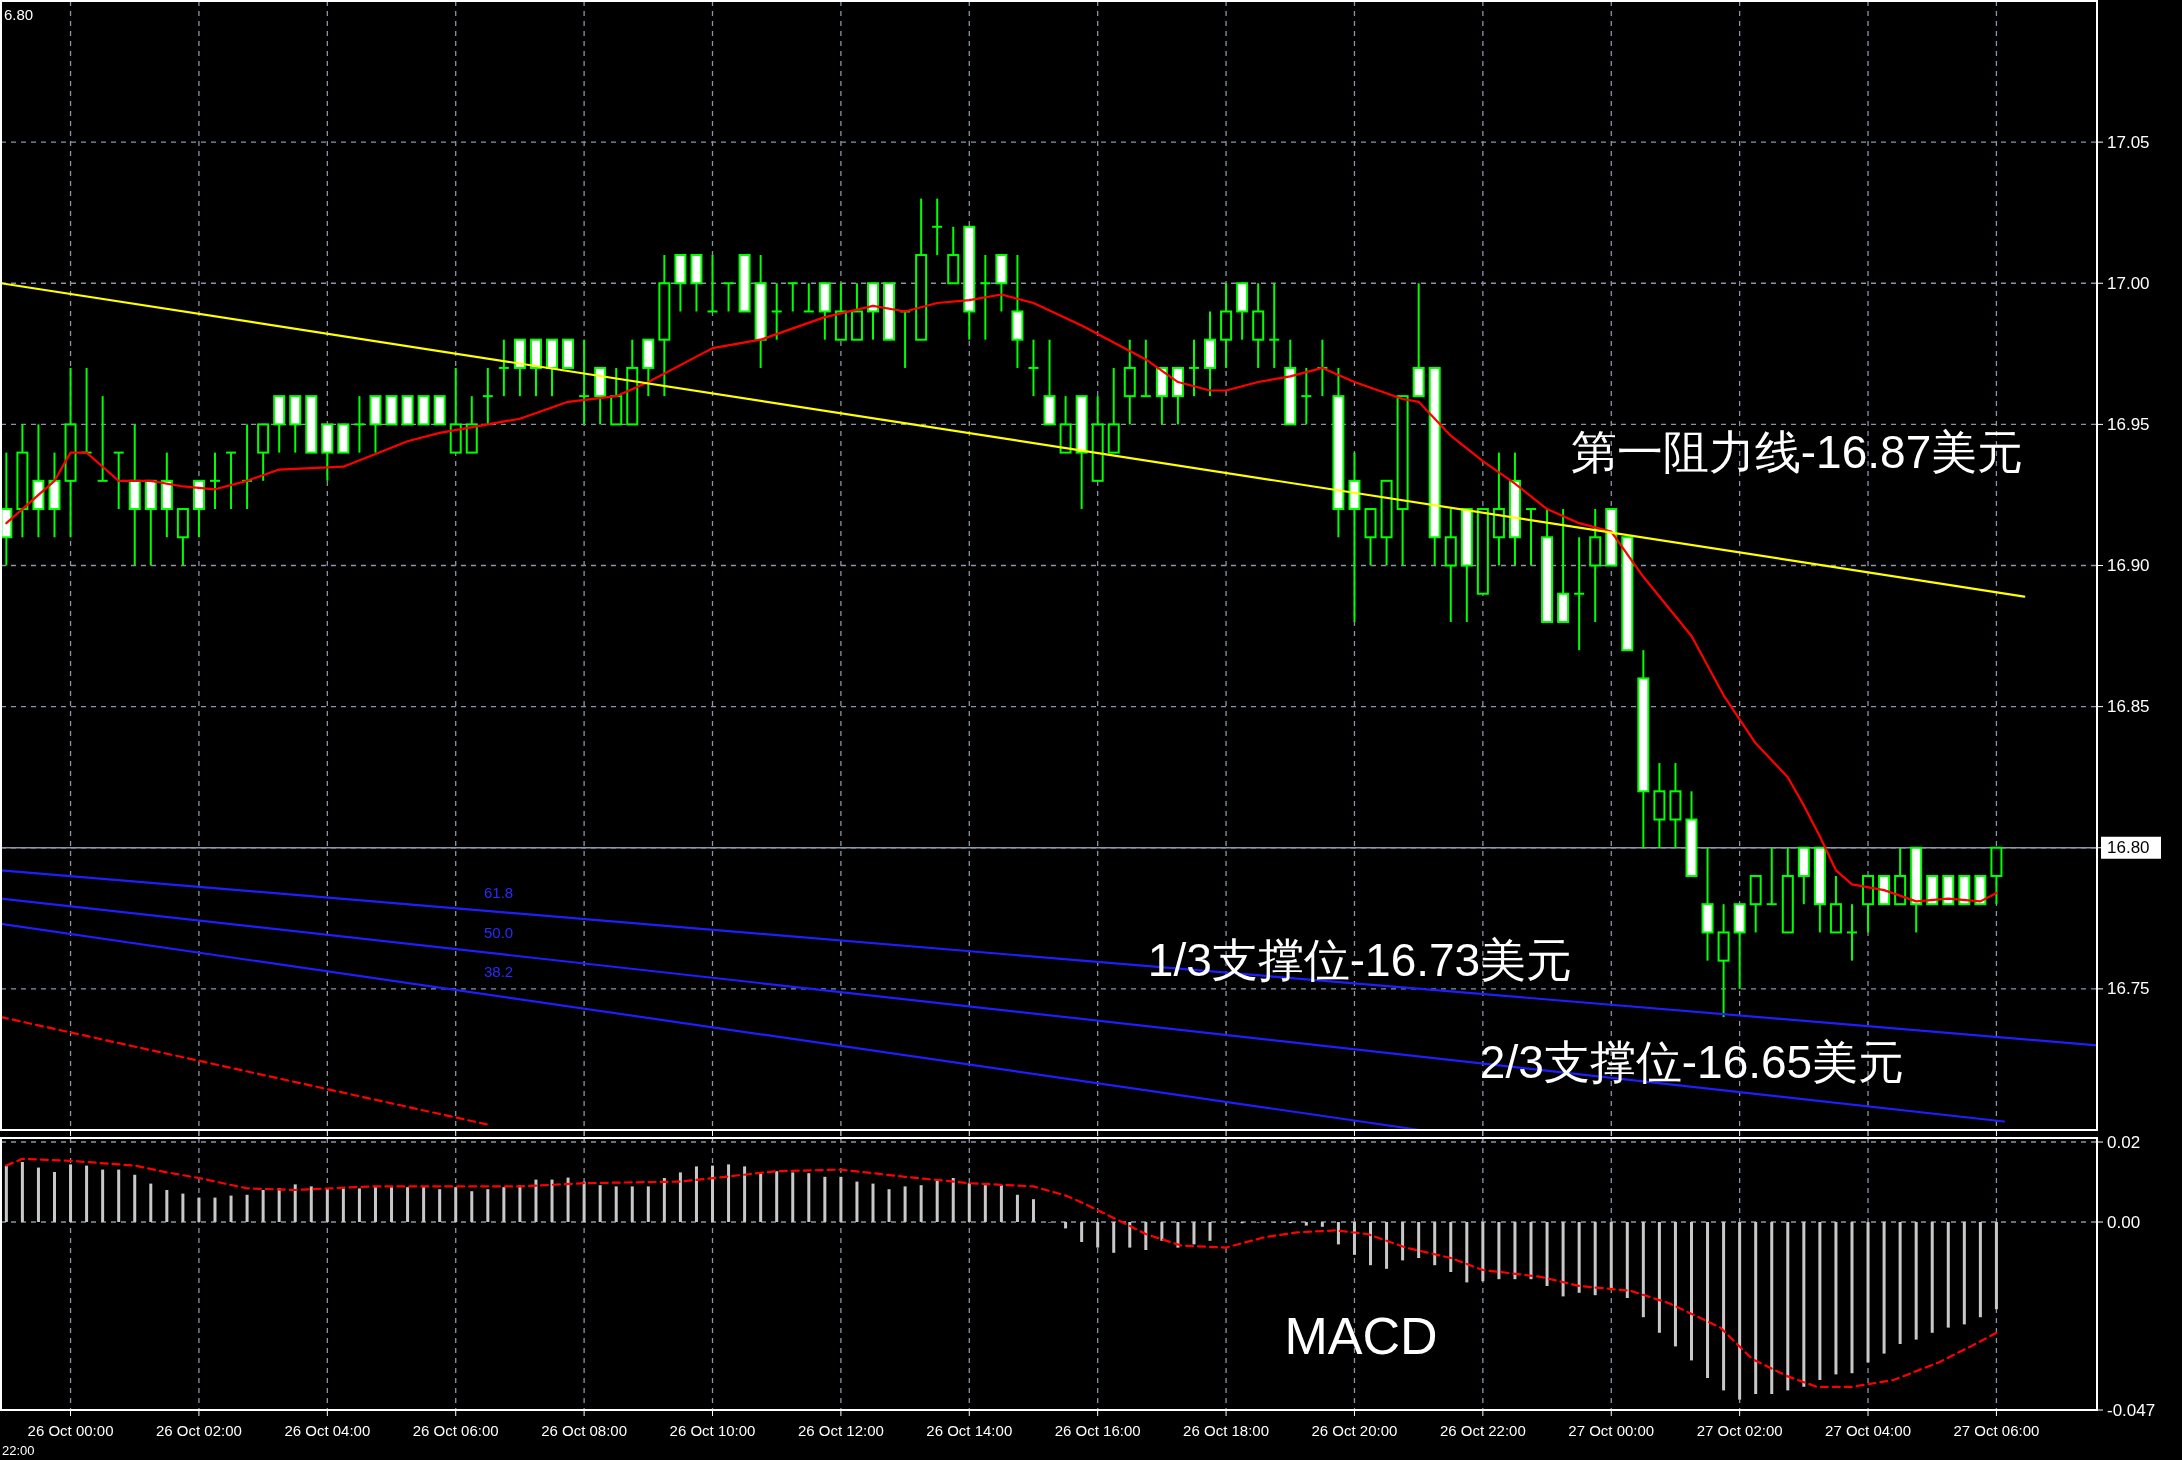  Describe the element at coordinates (1868, 1430) in the screenshot. I see `x-tick-label: 27 Oct 04:00` at that location.